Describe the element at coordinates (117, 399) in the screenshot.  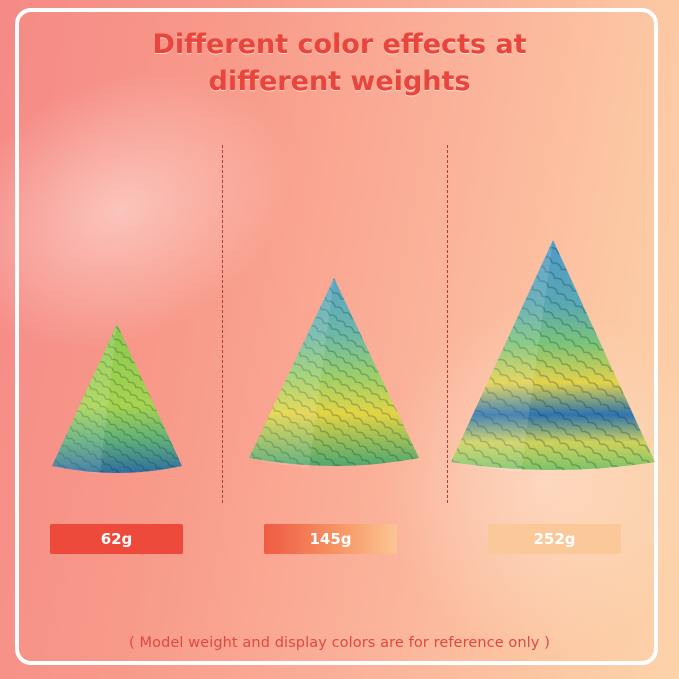
I see `cone-model-small` at that location.